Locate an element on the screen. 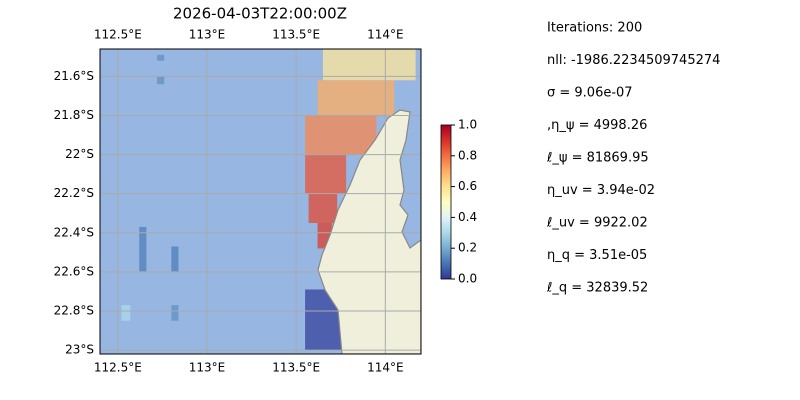  info-line: σ = 9.06e-07 is located at coordinates (590, 93).